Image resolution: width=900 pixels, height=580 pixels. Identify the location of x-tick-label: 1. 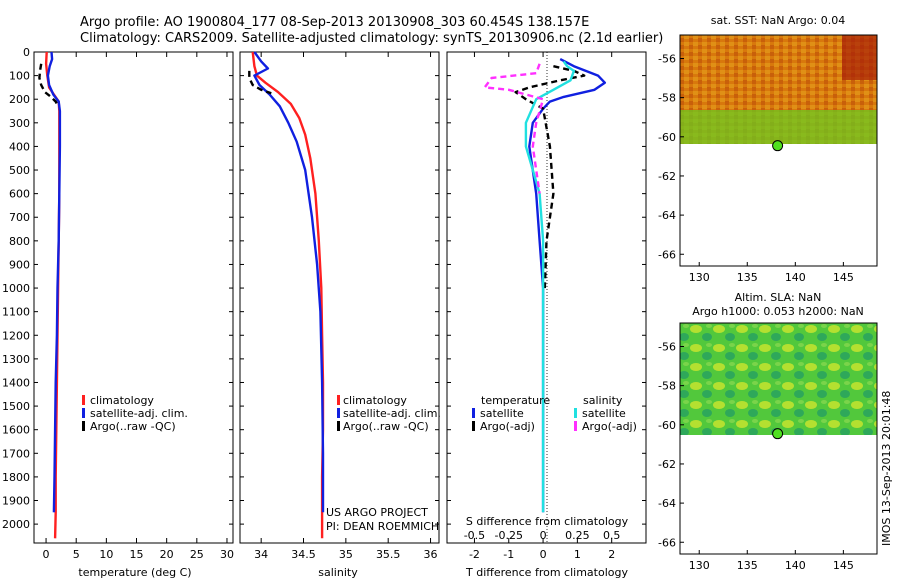
(577, 554).